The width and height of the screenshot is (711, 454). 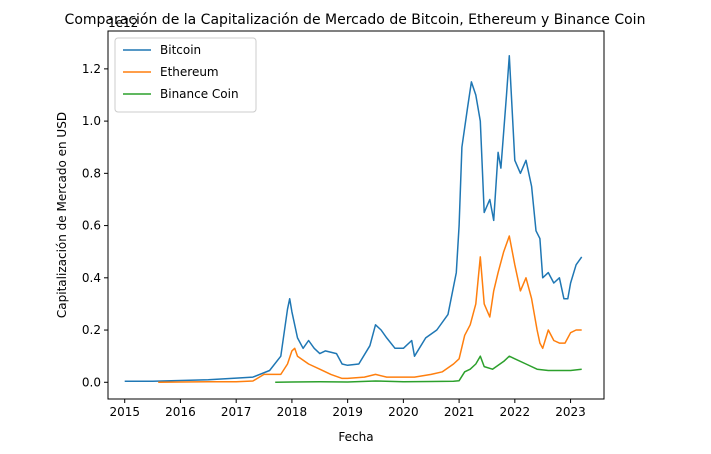 What do you see at coordinates (91, 69) in the screenshot?
I see `y-tick-label: 1.2` at bounding box center [91, 69].